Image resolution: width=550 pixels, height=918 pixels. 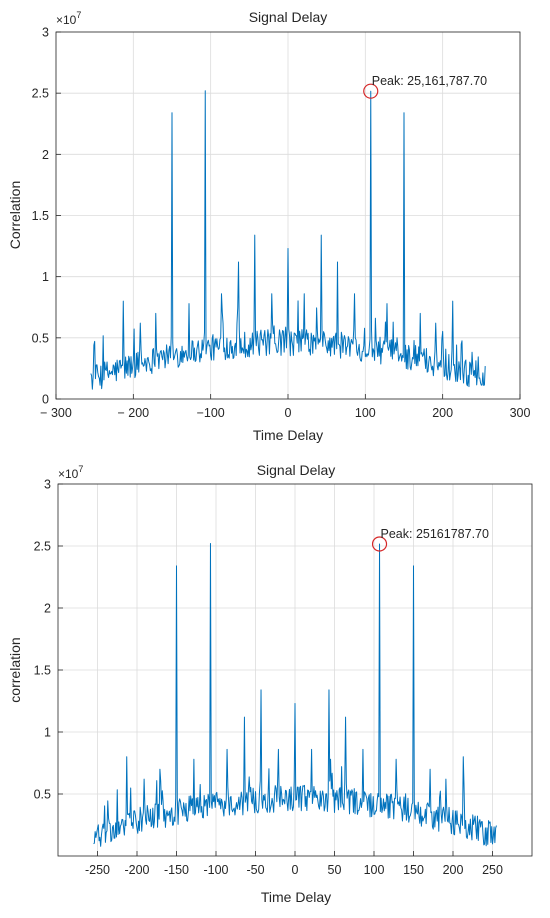 I want to click on x-tick-label: − 300, so click(x=56, y=413).